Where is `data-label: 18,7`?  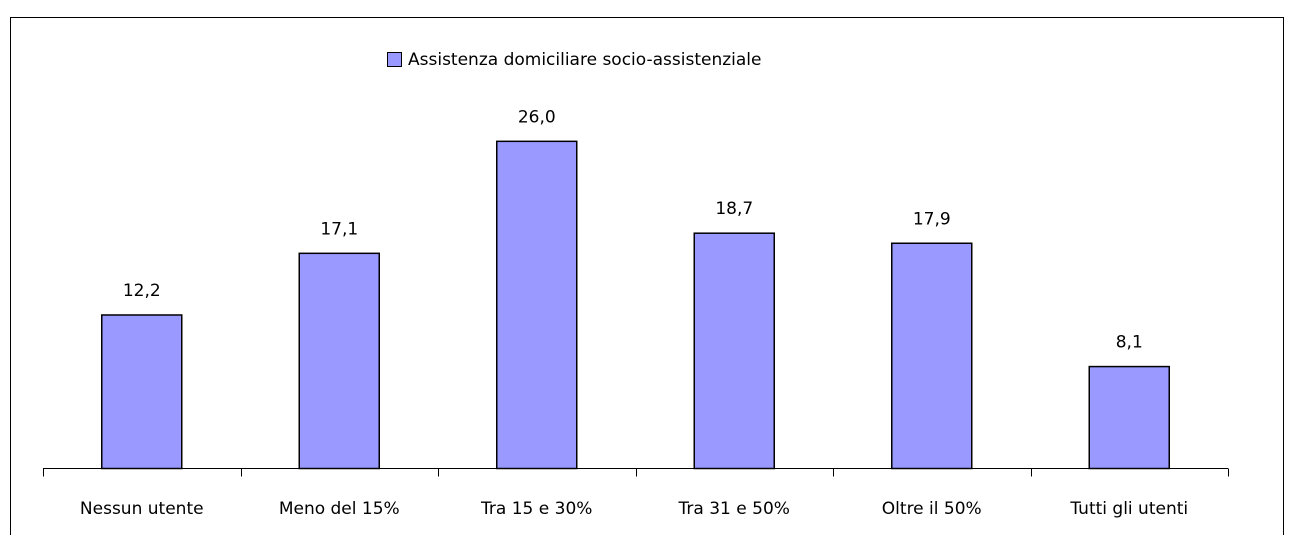 data-label: 18,7 is located at coordinates (734, 209).